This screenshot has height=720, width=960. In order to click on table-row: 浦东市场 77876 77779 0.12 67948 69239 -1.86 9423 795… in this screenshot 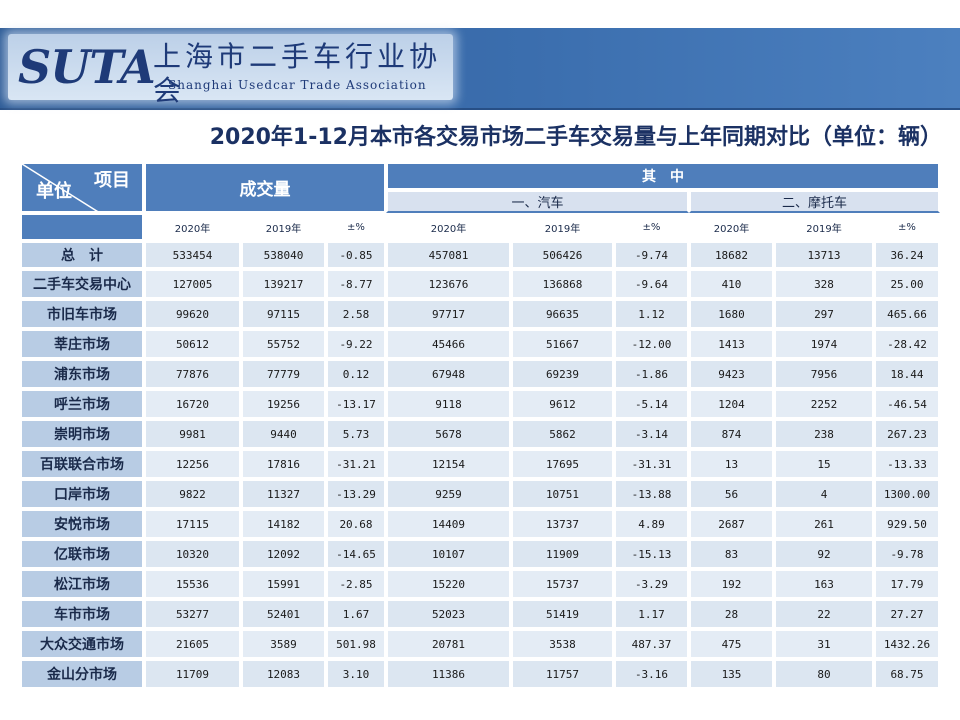, I will do `click(480, 374)`.